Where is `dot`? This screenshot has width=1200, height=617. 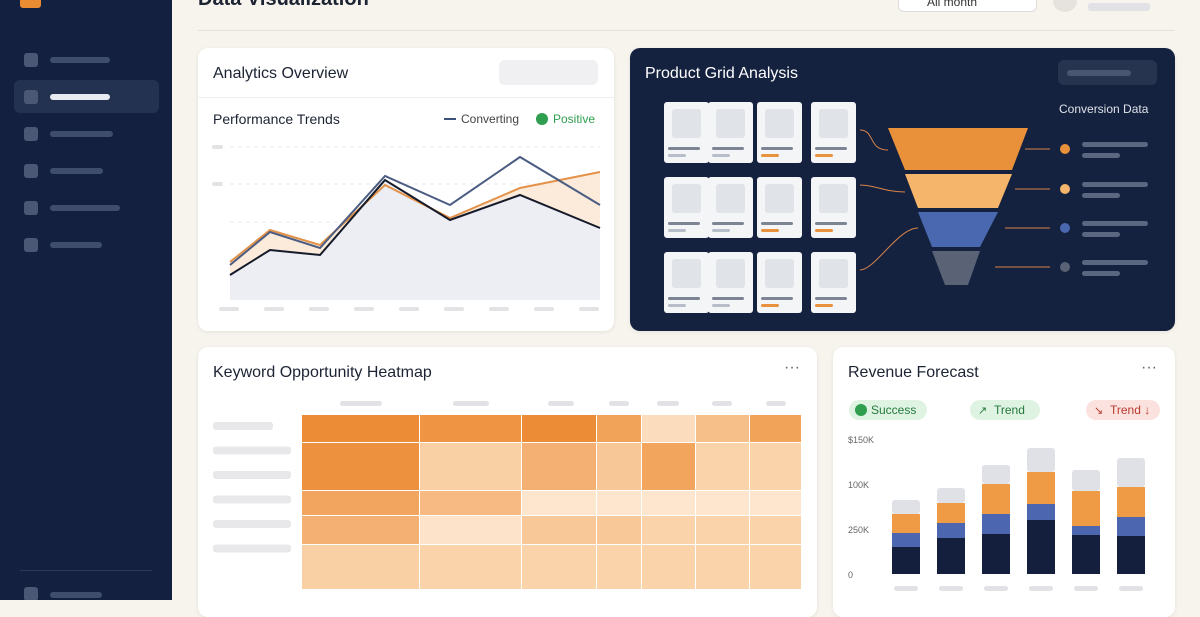
dot is located at coordinates (1065, 189).